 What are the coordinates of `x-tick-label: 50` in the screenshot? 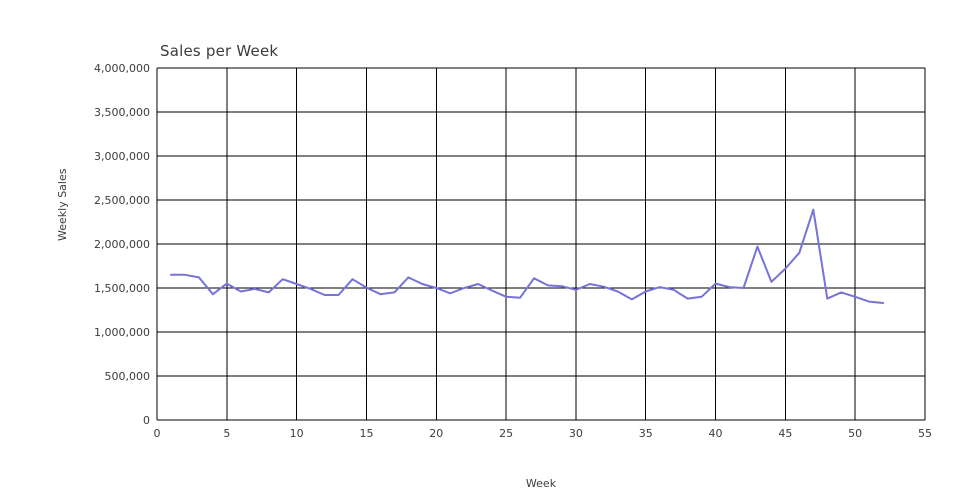 It's located at (855, 433).